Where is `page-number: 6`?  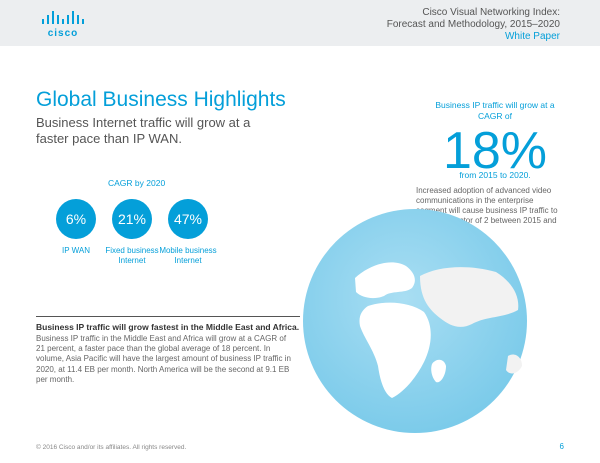 page-number: 6 is located at coordinates (561, 446).